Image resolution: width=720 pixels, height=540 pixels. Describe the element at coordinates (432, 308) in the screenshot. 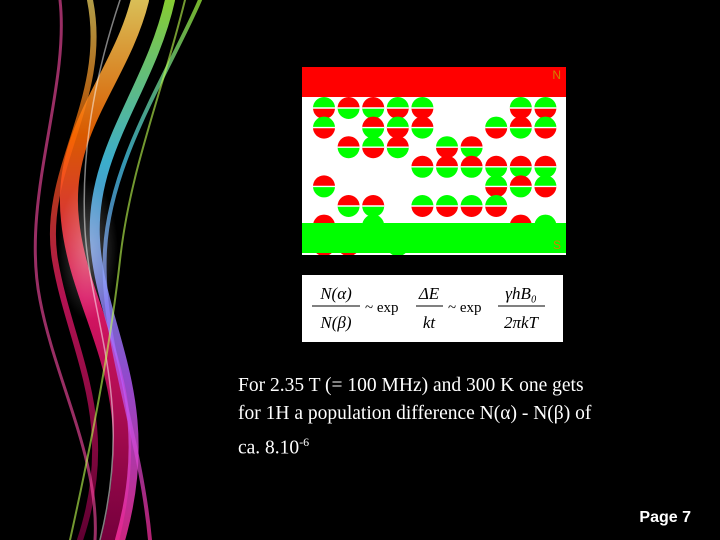

I see `boltzmann-formula: N(α) N(β) ~ exp ΔE kt ~ exp γhB₀ 2πkT` at that location.